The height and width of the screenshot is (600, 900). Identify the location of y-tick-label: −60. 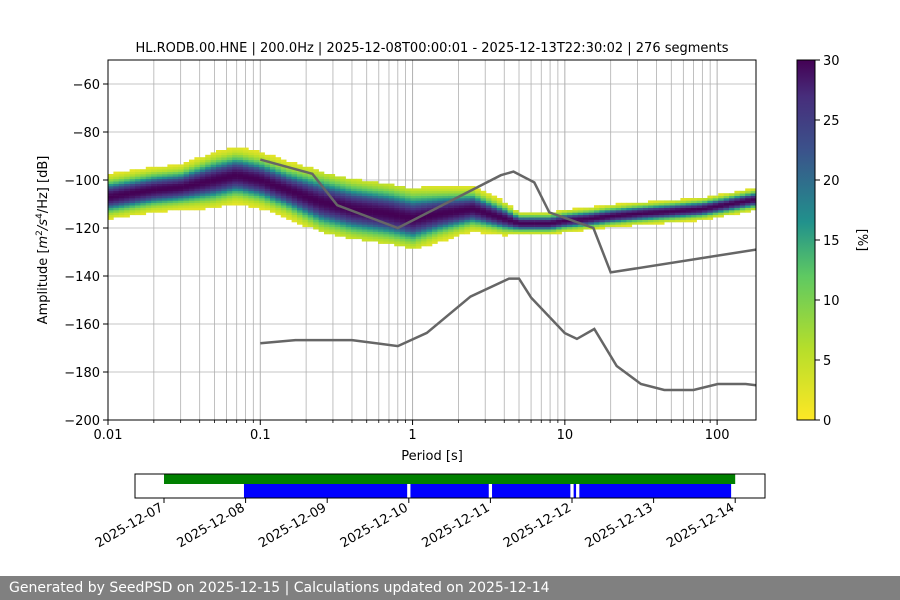
(86, 85).